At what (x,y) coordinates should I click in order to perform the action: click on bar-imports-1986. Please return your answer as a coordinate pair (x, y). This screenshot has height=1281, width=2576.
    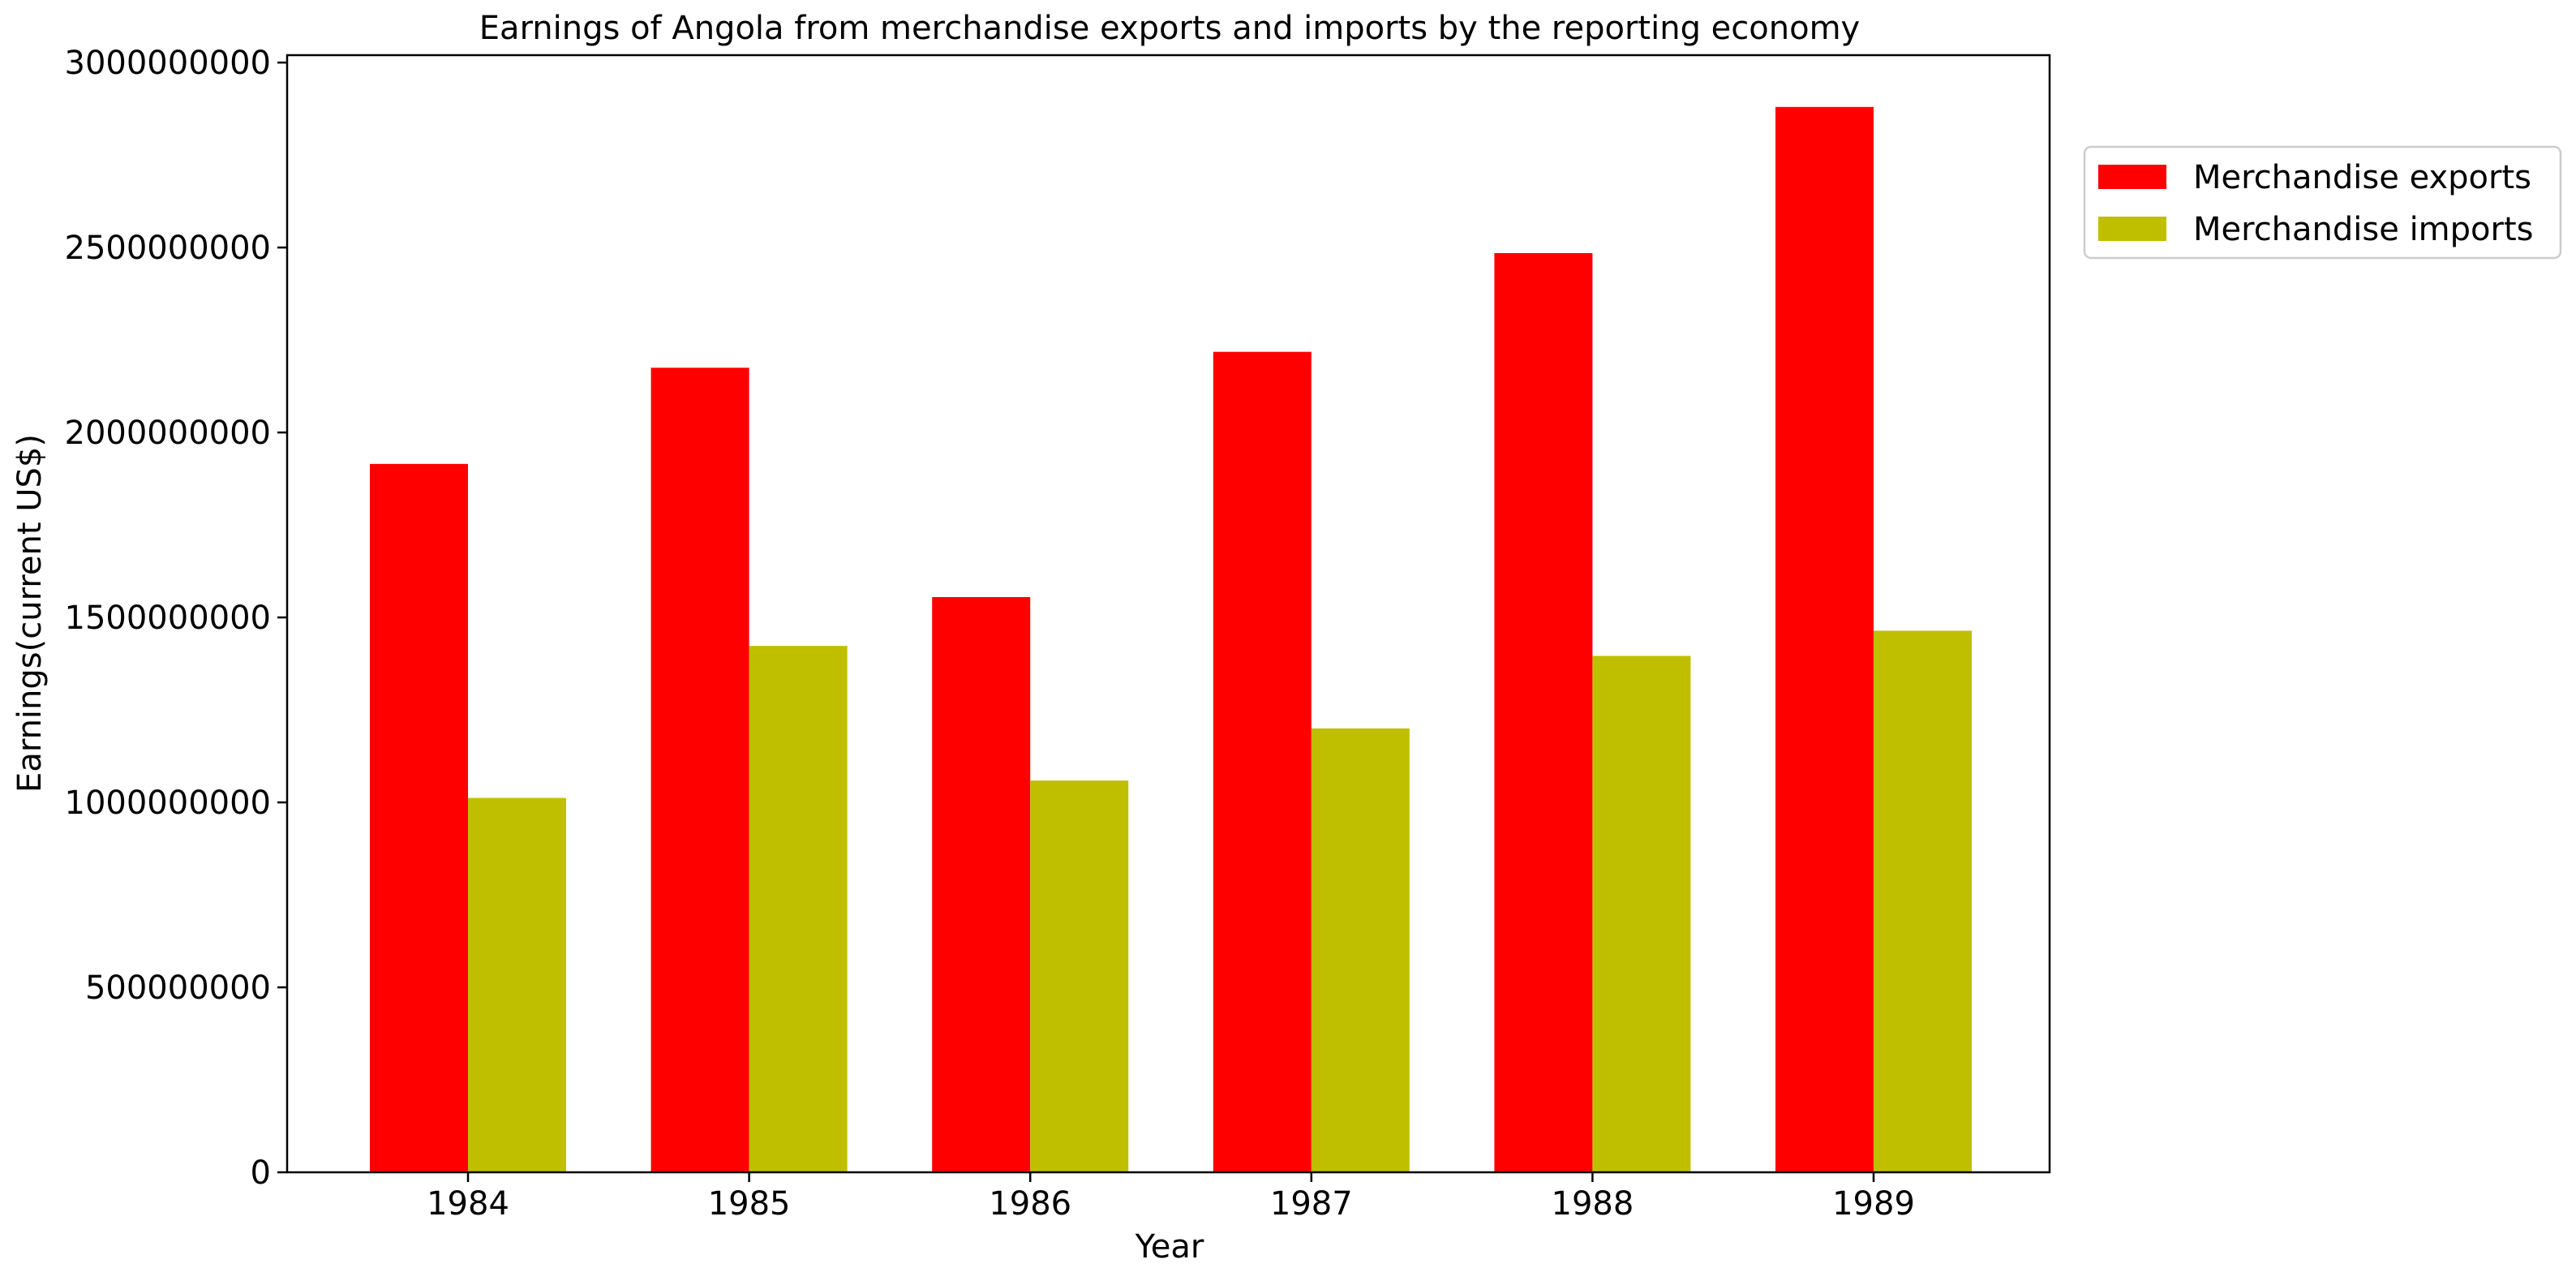
    Looking at the image, I should click on (1079, 976).